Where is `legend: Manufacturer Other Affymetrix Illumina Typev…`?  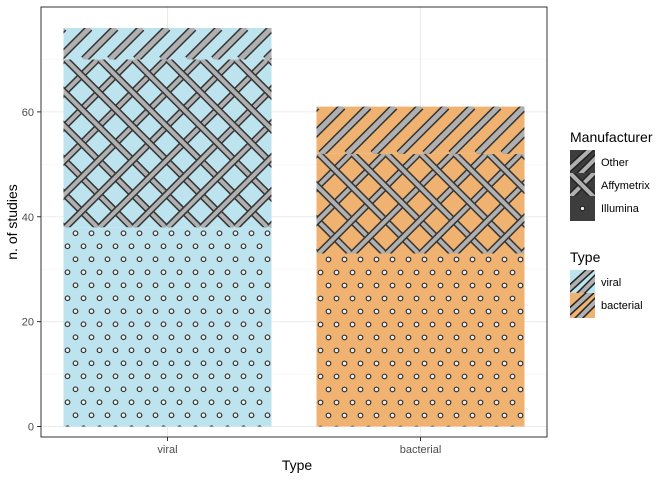
legend: Manufacturer Other Affymetrix Illumina Typev… is located at coordinates (611, 223).